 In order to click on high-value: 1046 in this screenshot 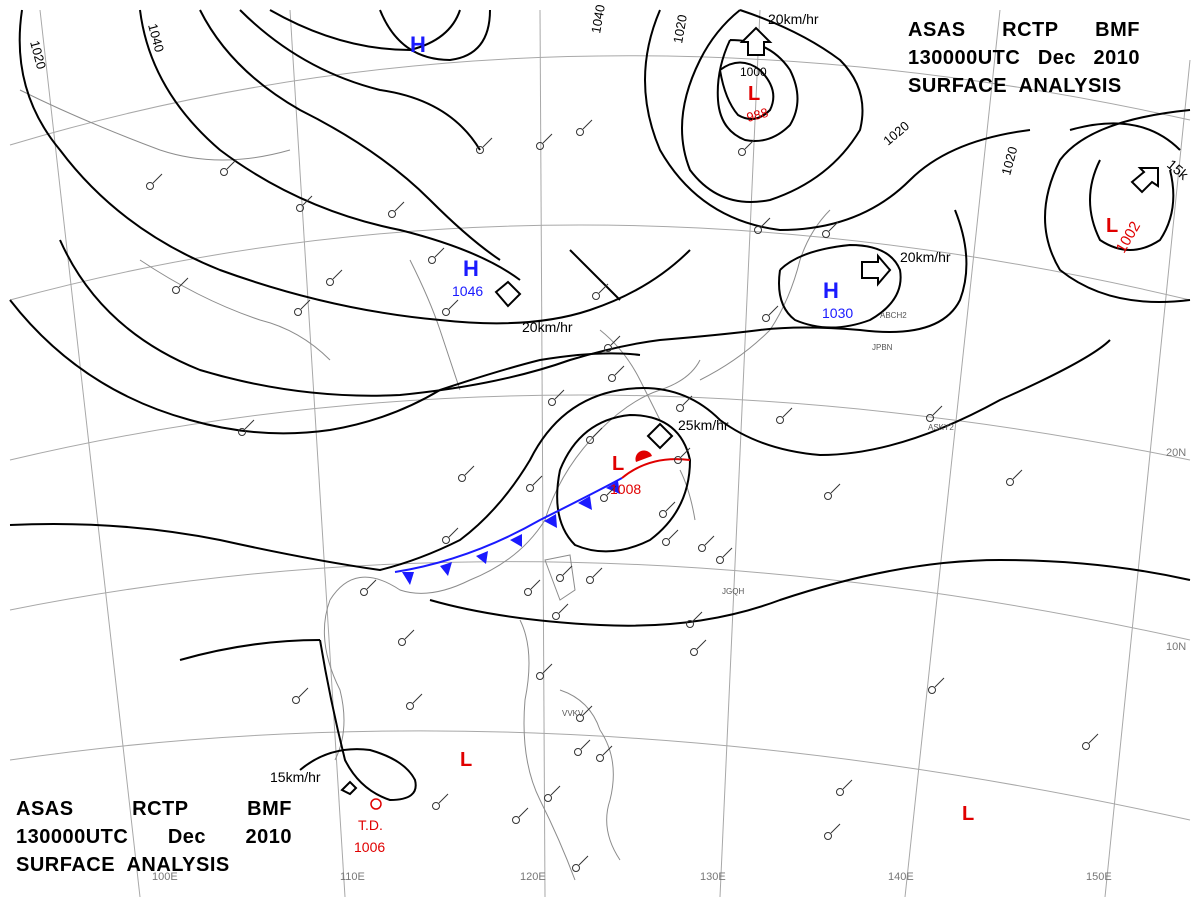, I will do `click(467, 291)`.